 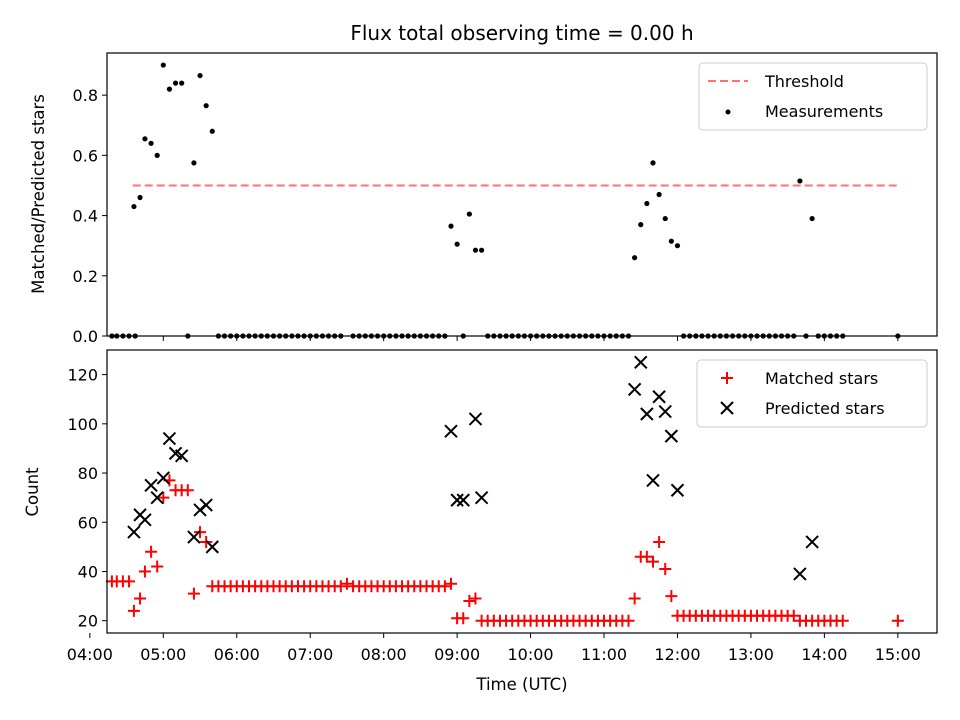 I want to click on top-legend: Threshold Measurements, so click(x=813, y=96).